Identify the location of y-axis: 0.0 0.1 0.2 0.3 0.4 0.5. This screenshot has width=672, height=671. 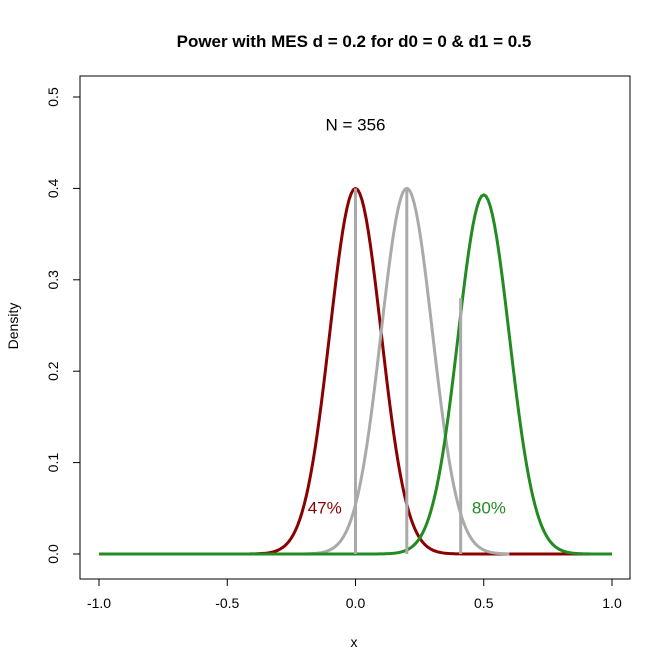
(63, 325).